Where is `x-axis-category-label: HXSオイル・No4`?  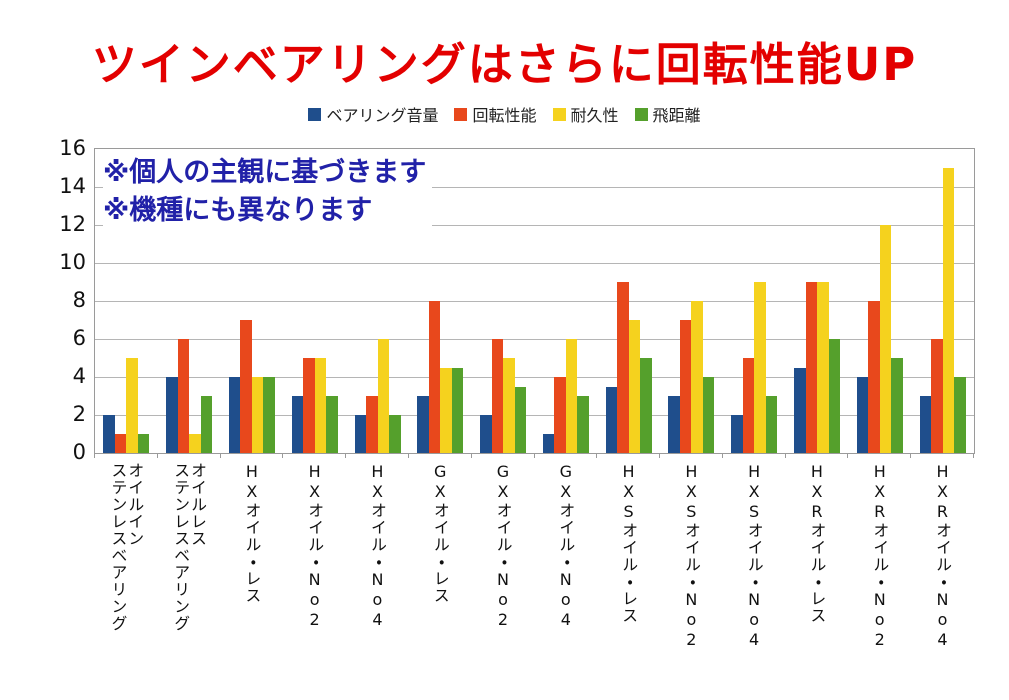
x-axis-category-label: HXSオイル・No4 is located at coordinates (754, 556).